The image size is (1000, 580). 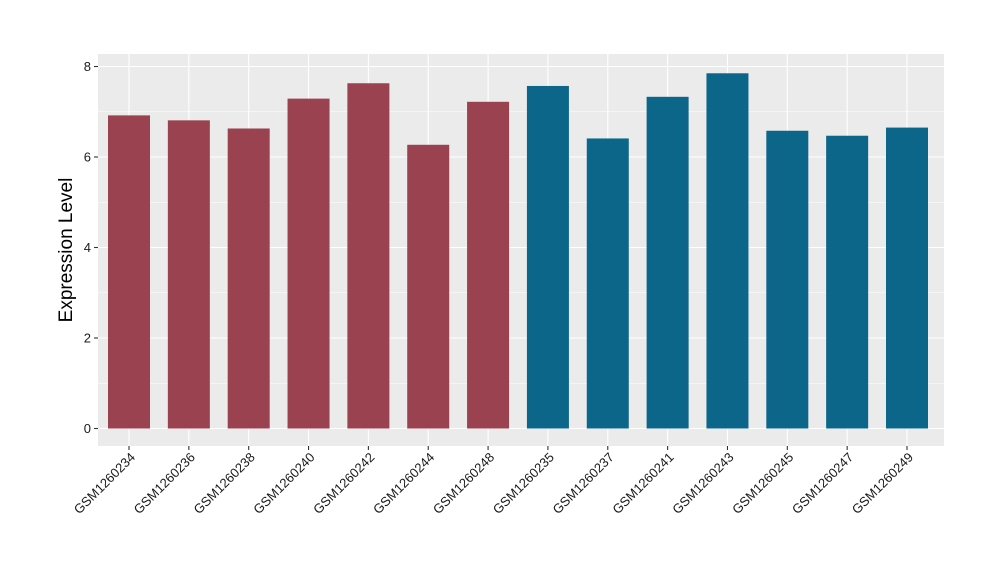 I want to click on x-tick-label: GSM1260244, so click(x=403, y=483).